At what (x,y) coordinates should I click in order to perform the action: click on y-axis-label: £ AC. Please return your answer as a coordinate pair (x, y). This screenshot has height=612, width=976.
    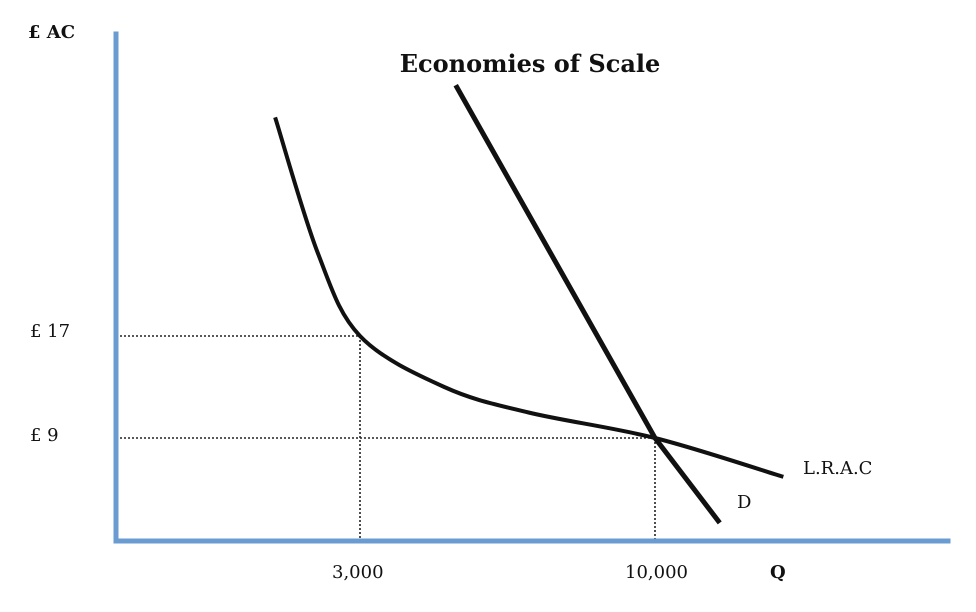
    Looking at the image, I should click on (51, 32).